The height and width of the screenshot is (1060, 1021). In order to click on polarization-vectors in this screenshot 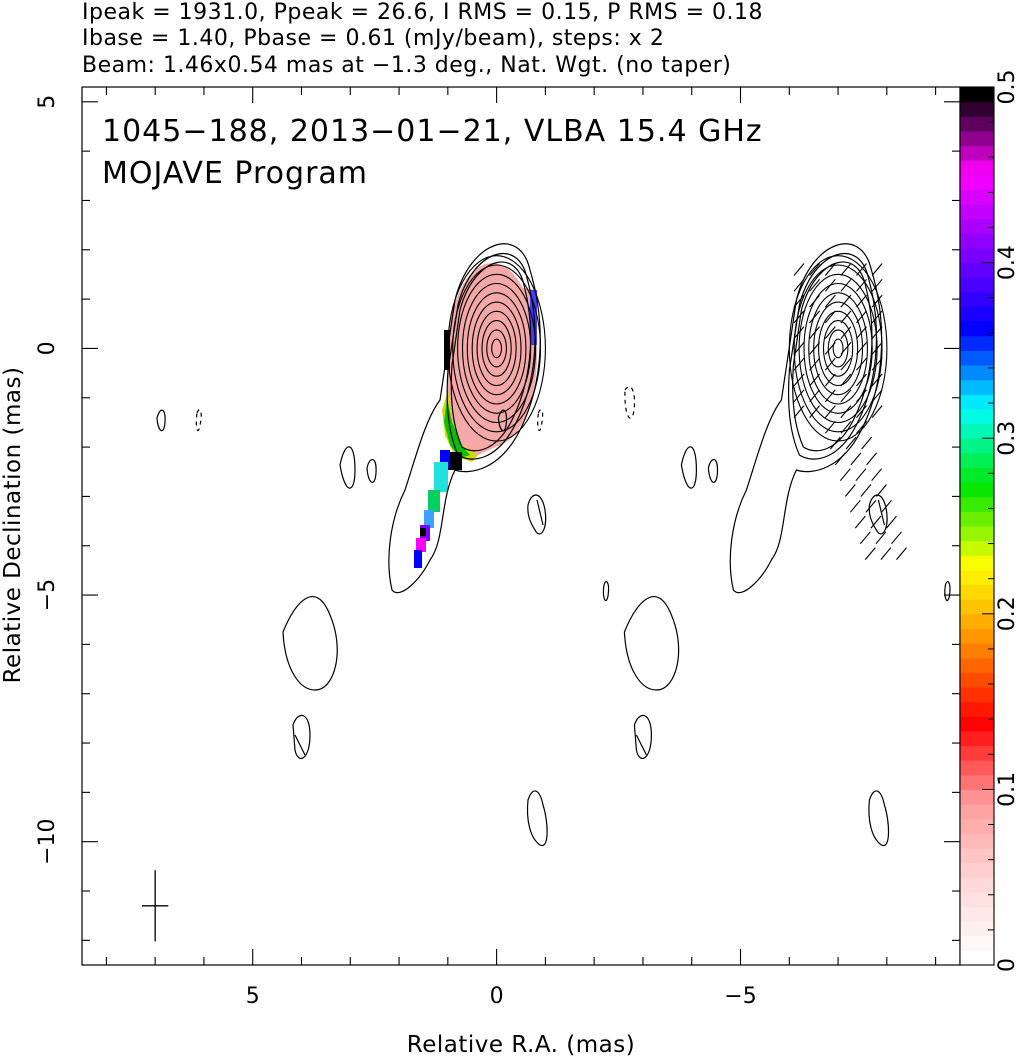, I will do `click(850, 411)`.